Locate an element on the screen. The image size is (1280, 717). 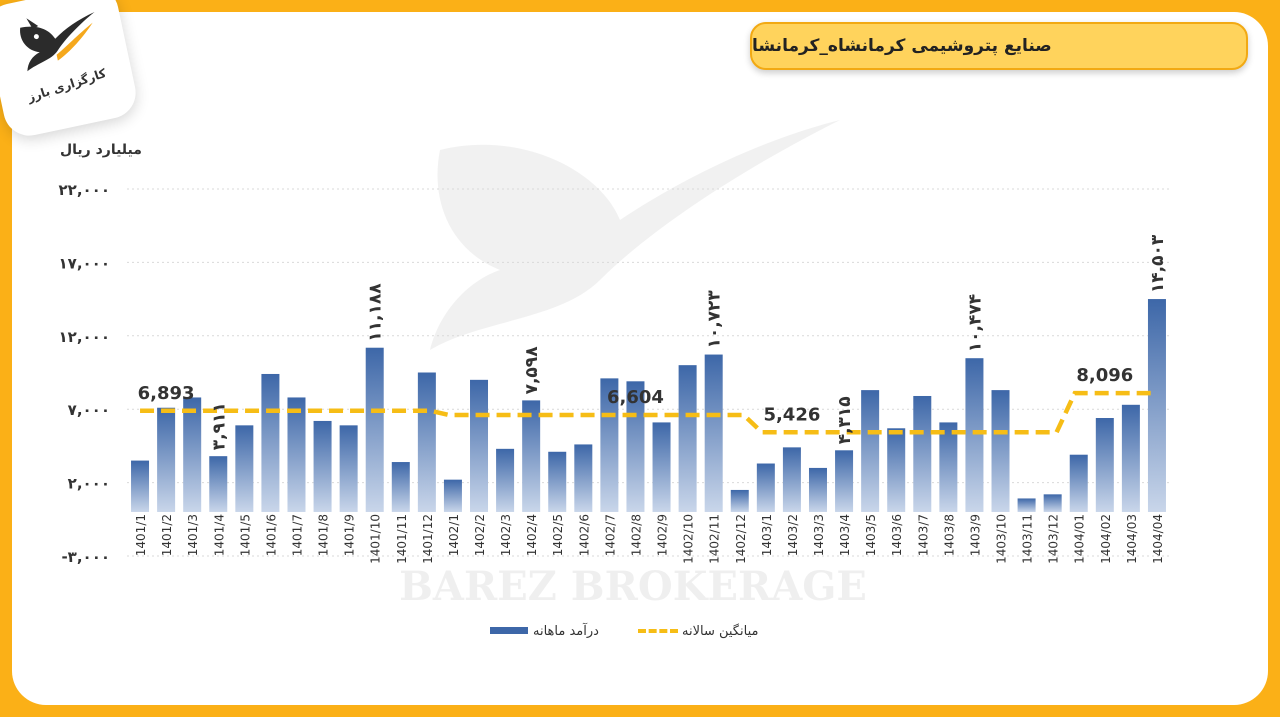
x-tick-label: 1404/04 is located at coordinates (1158, 539).